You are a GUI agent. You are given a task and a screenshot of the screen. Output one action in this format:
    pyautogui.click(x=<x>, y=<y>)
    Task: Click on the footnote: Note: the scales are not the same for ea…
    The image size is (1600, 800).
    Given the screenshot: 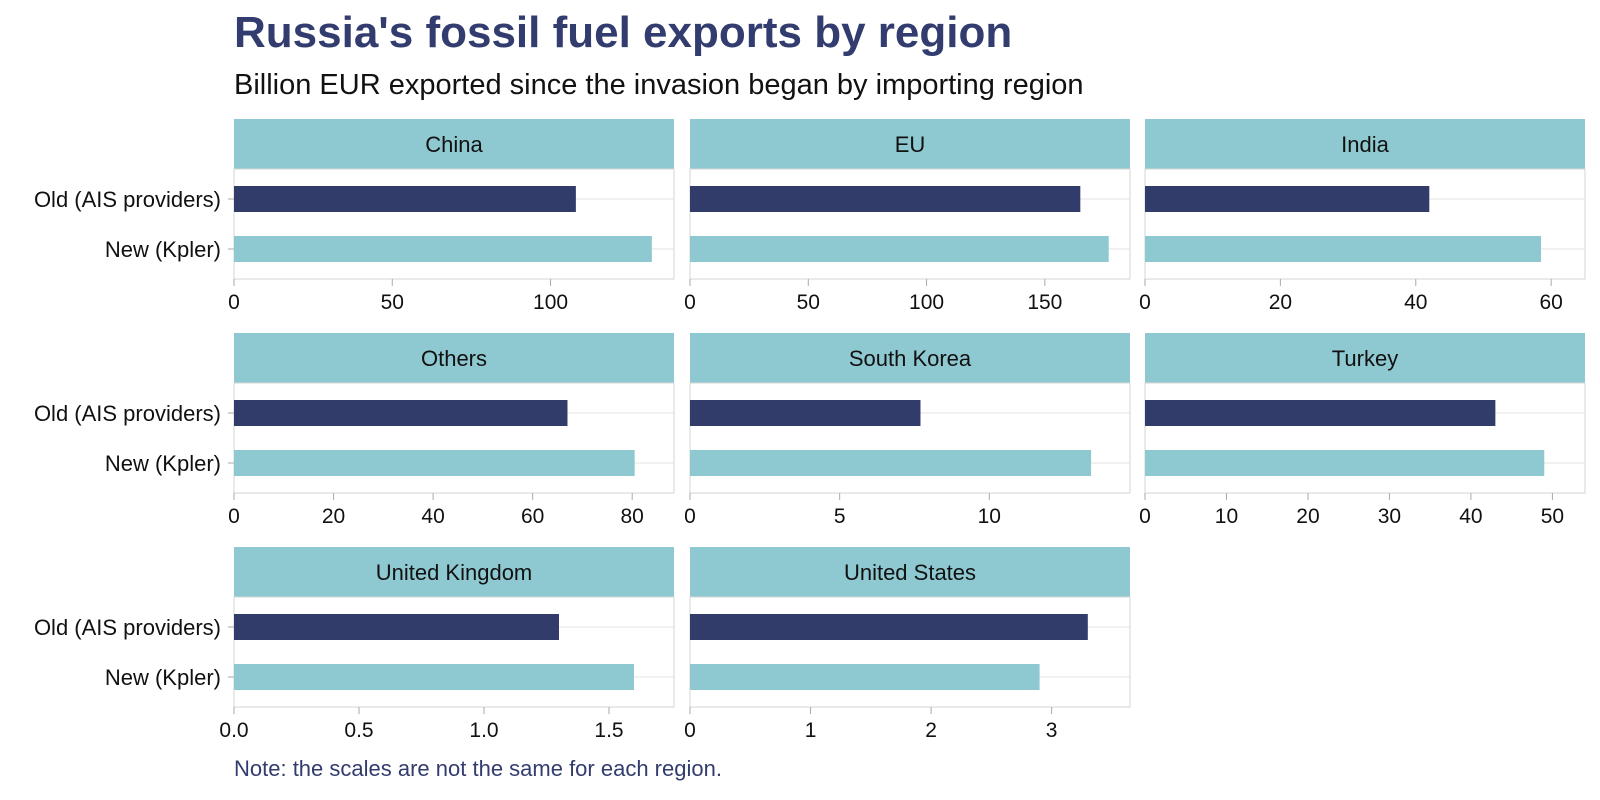 What is the action you would take?
    pyautogui.click(x=478, y=768)
    